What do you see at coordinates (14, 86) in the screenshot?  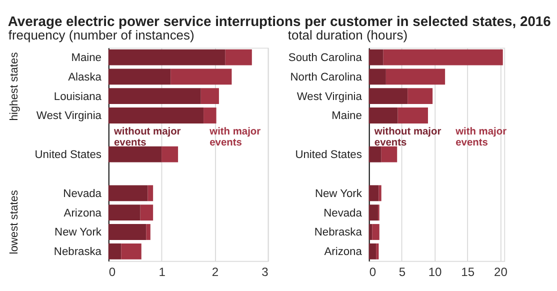 I see `text: highest states` at bounding box center [14, 86].